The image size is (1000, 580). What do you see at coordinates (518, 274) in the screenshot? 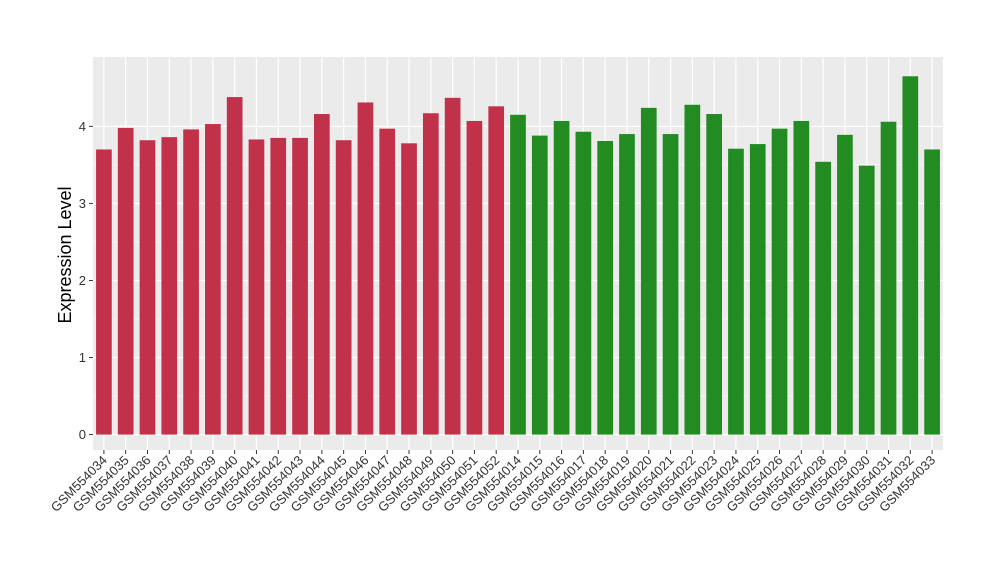
I see `bar-GSM554014` at bounding box center [518, 274].